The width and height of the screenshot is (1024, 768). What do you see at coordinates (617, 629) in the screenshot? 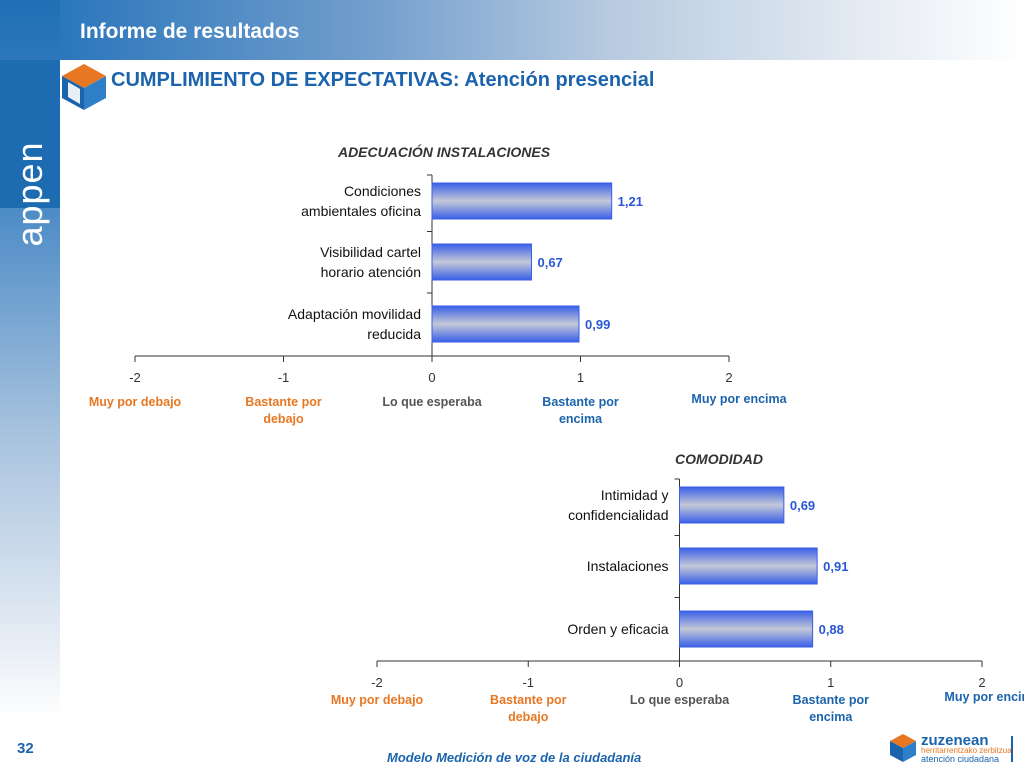
I see `category-label: Orden y eficacia` at bounding box center [617, 629].